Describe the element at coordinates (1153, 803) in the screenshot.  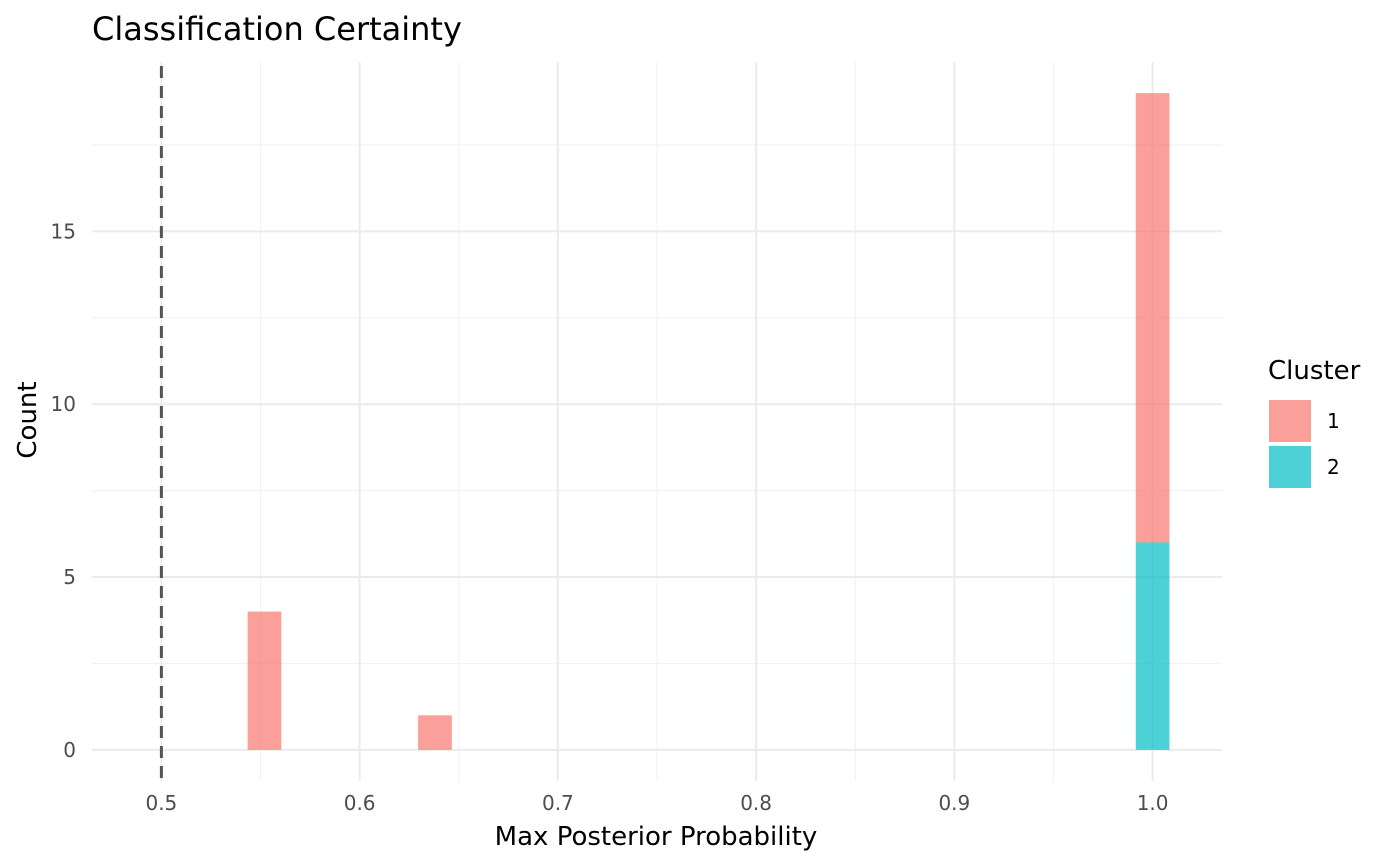
I see `x-tick-label: 1.0` at that location.